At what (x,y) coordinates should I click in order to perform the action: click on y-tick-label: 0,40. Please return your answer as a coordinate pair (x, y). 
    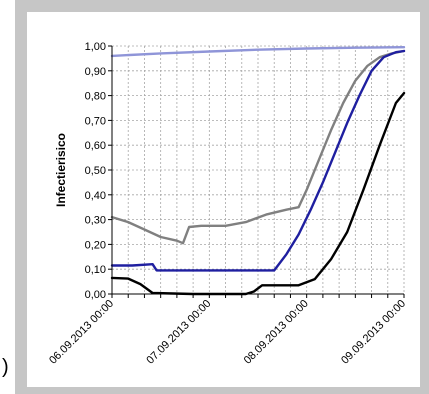
    Looking at the image, I should click on (95, 196).